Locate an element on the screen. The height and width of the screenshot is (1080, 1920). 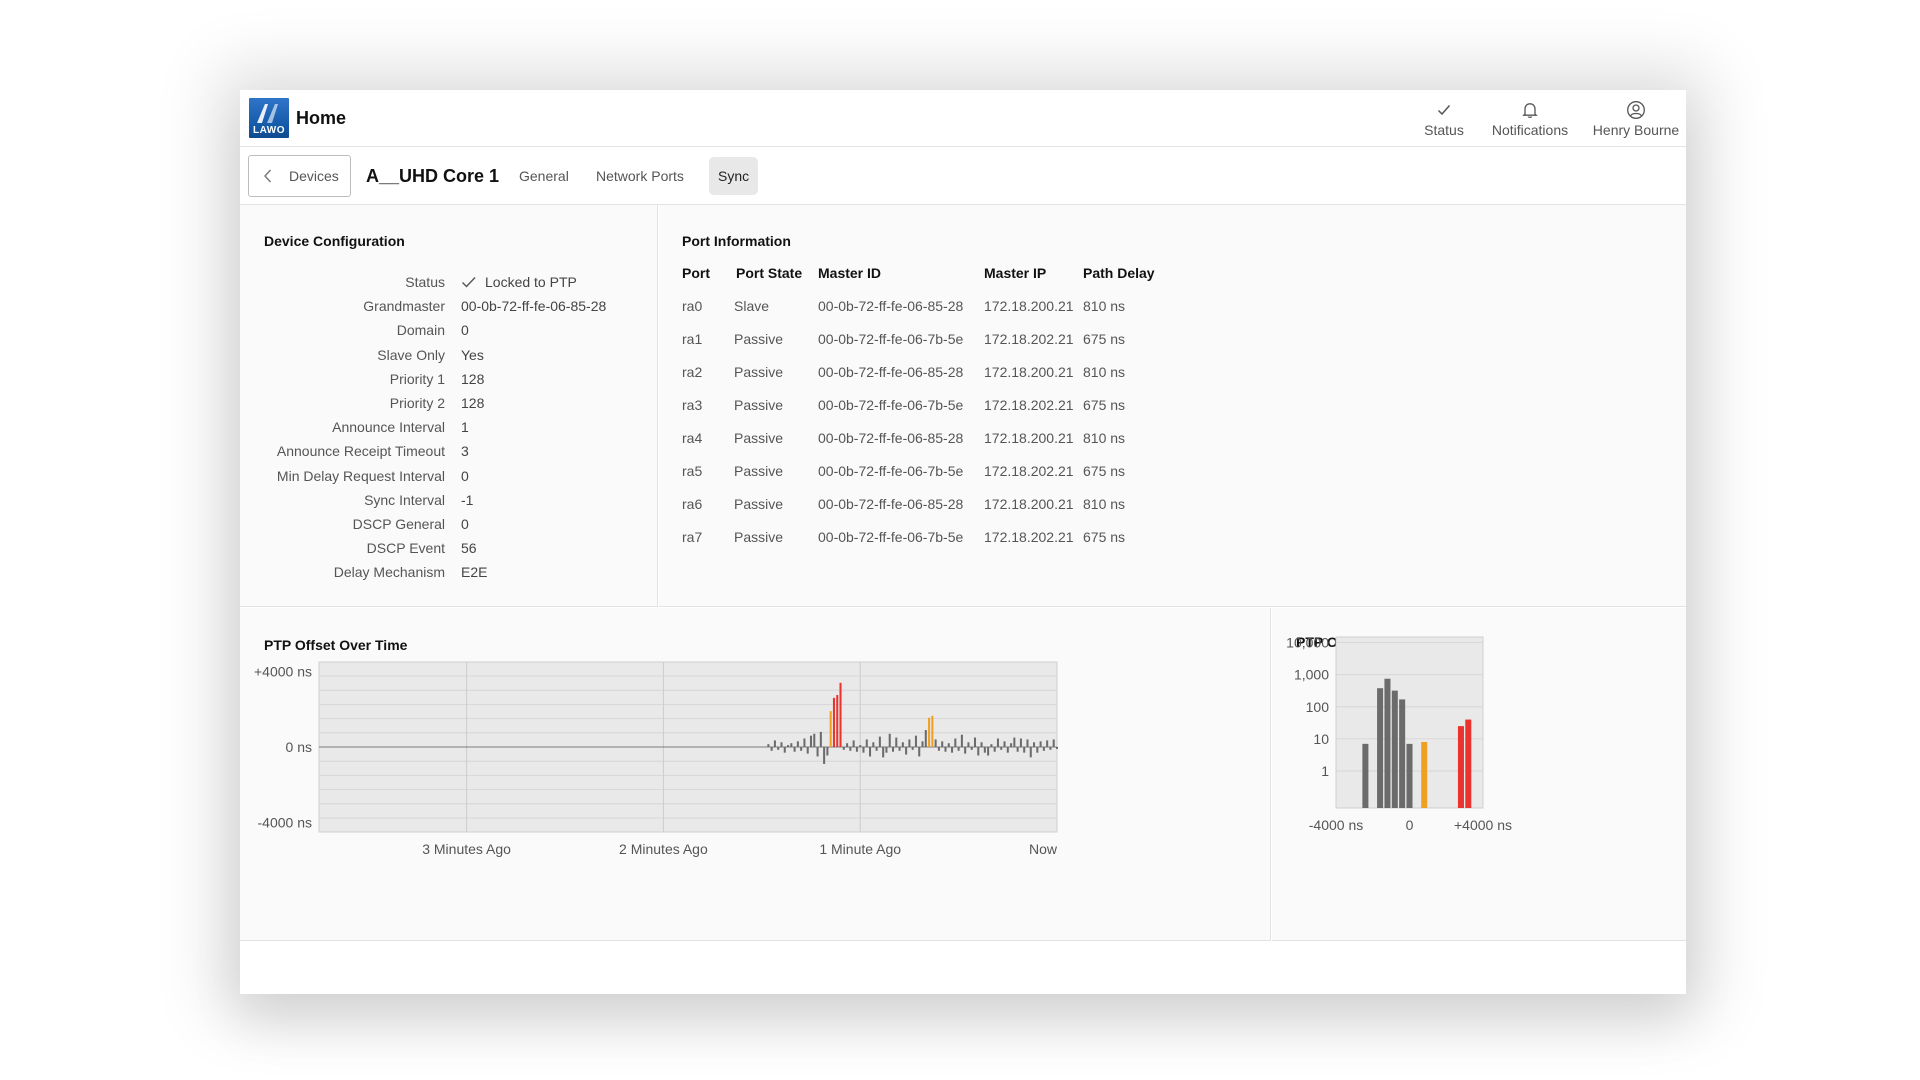
config-key: Status is located at coordinates (425, 282).